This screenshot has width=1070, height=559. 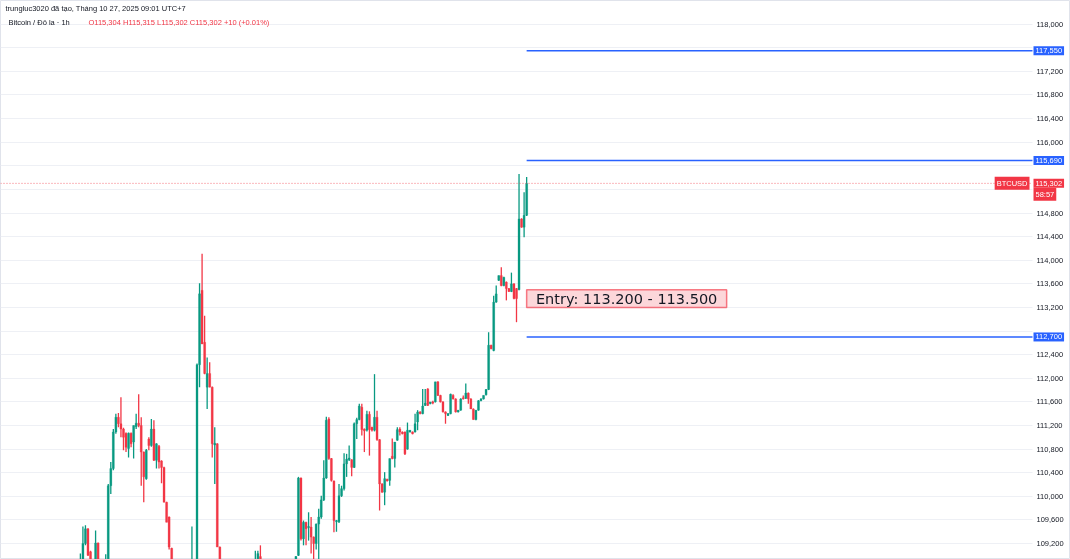 What do you see at coordinates (626, 298) in the screenshot?
I see `band-label: Entry: 113.200 - 113.500` at bounding box center [626, 298].